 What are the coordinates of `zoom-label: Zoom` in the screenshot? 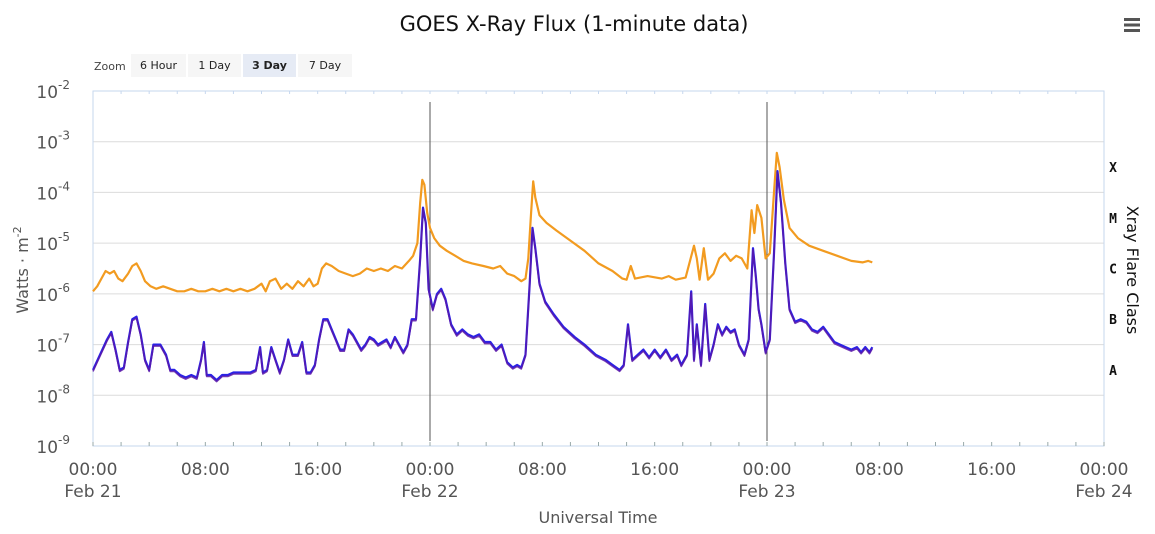 It's located at (110, 66).